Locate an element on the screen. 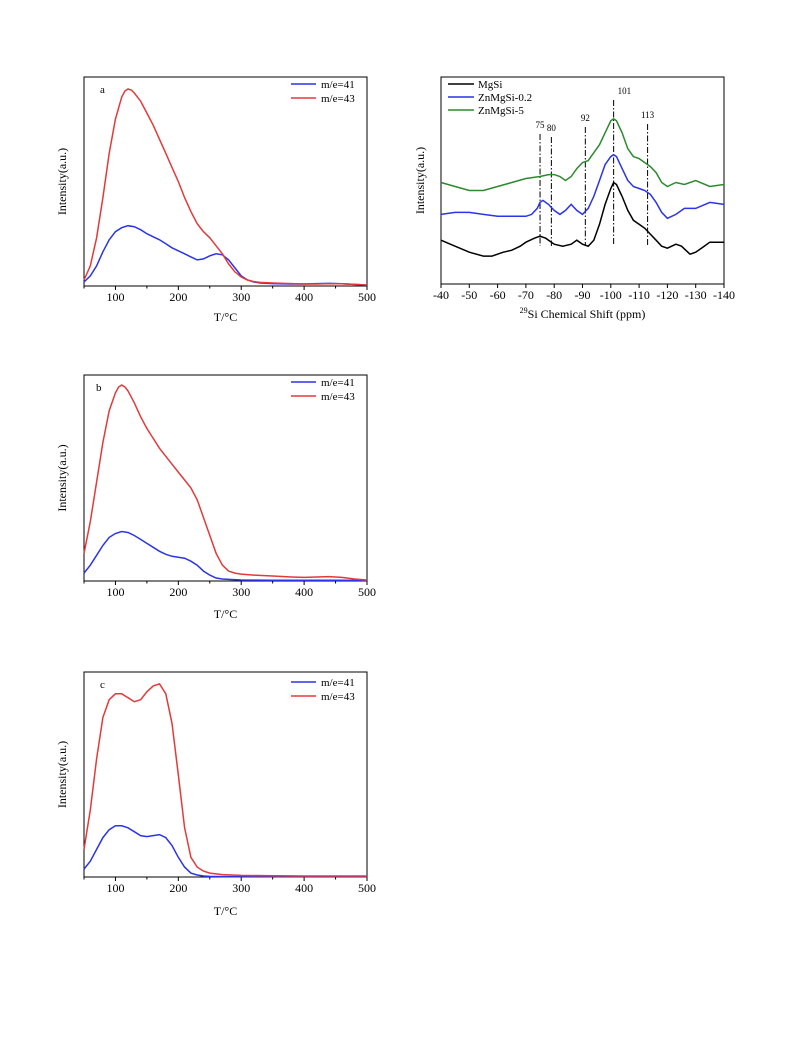 The height and width of the screenshot is (1057, 793). x-tick-label: -40 is located at coordinates (441, 295).